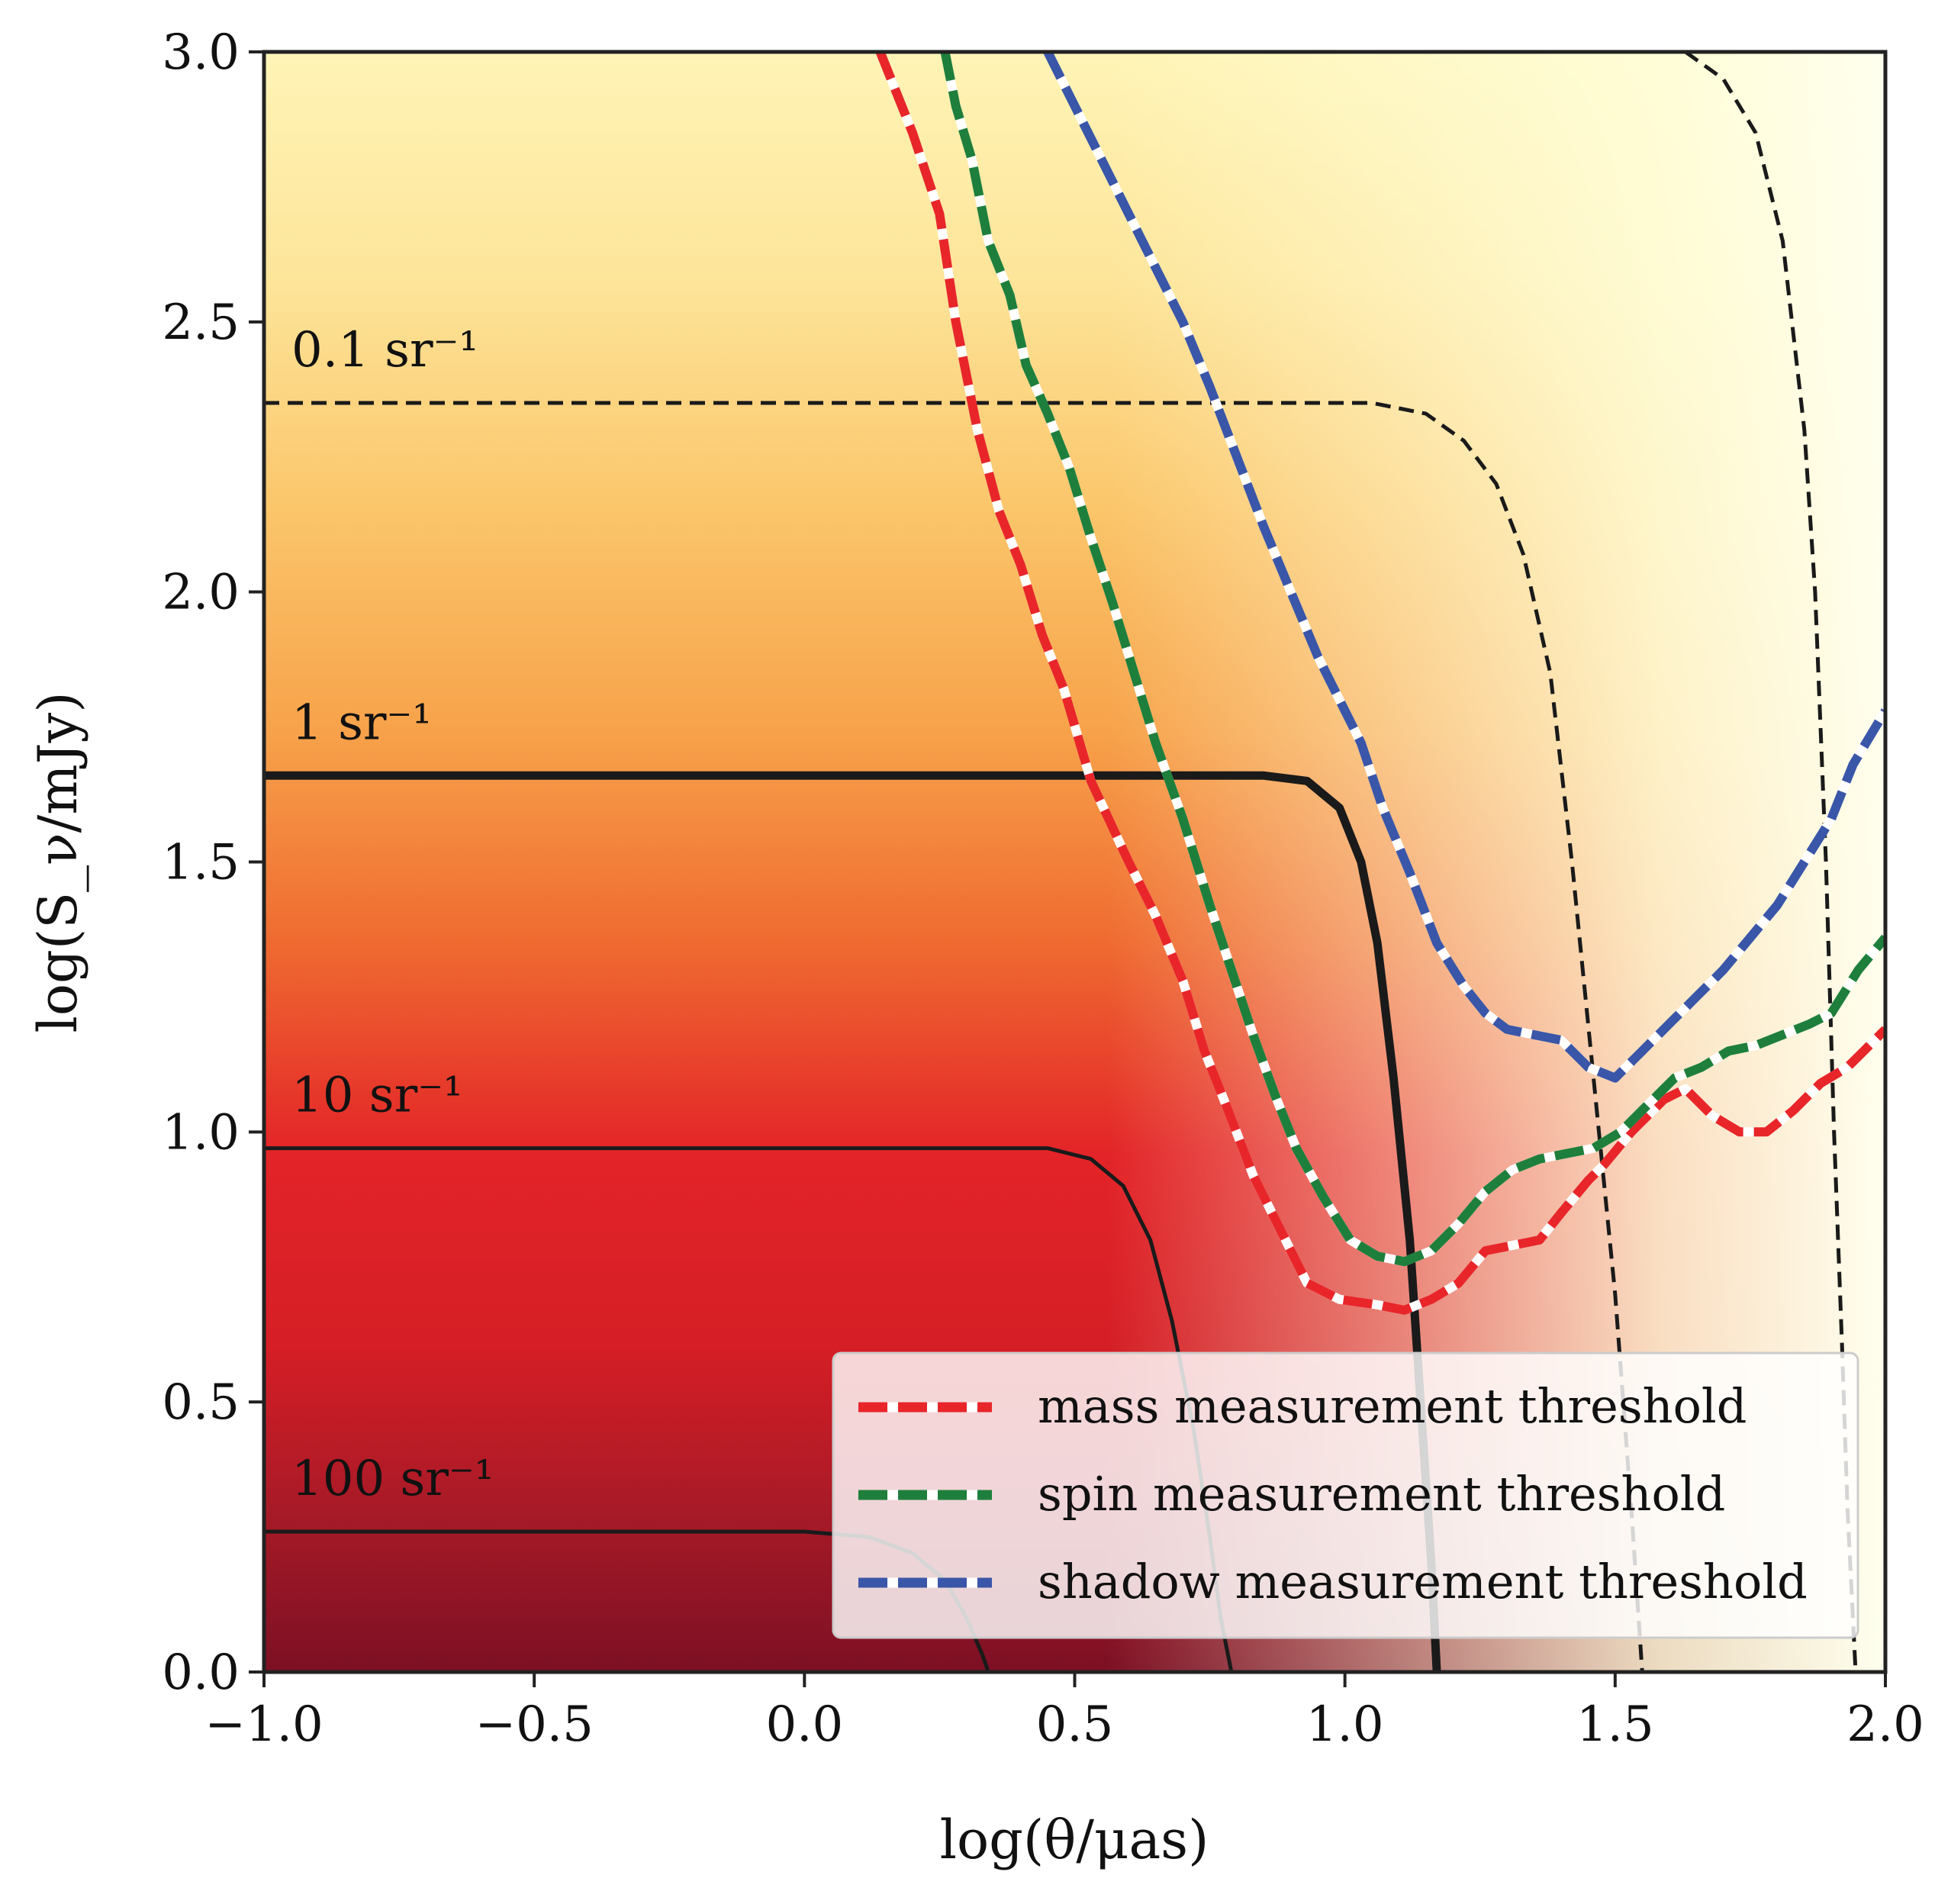  Describe the element at coordinates (804, 1724) in the screenshot. I see `x-tick-label: 0.0` at that location.